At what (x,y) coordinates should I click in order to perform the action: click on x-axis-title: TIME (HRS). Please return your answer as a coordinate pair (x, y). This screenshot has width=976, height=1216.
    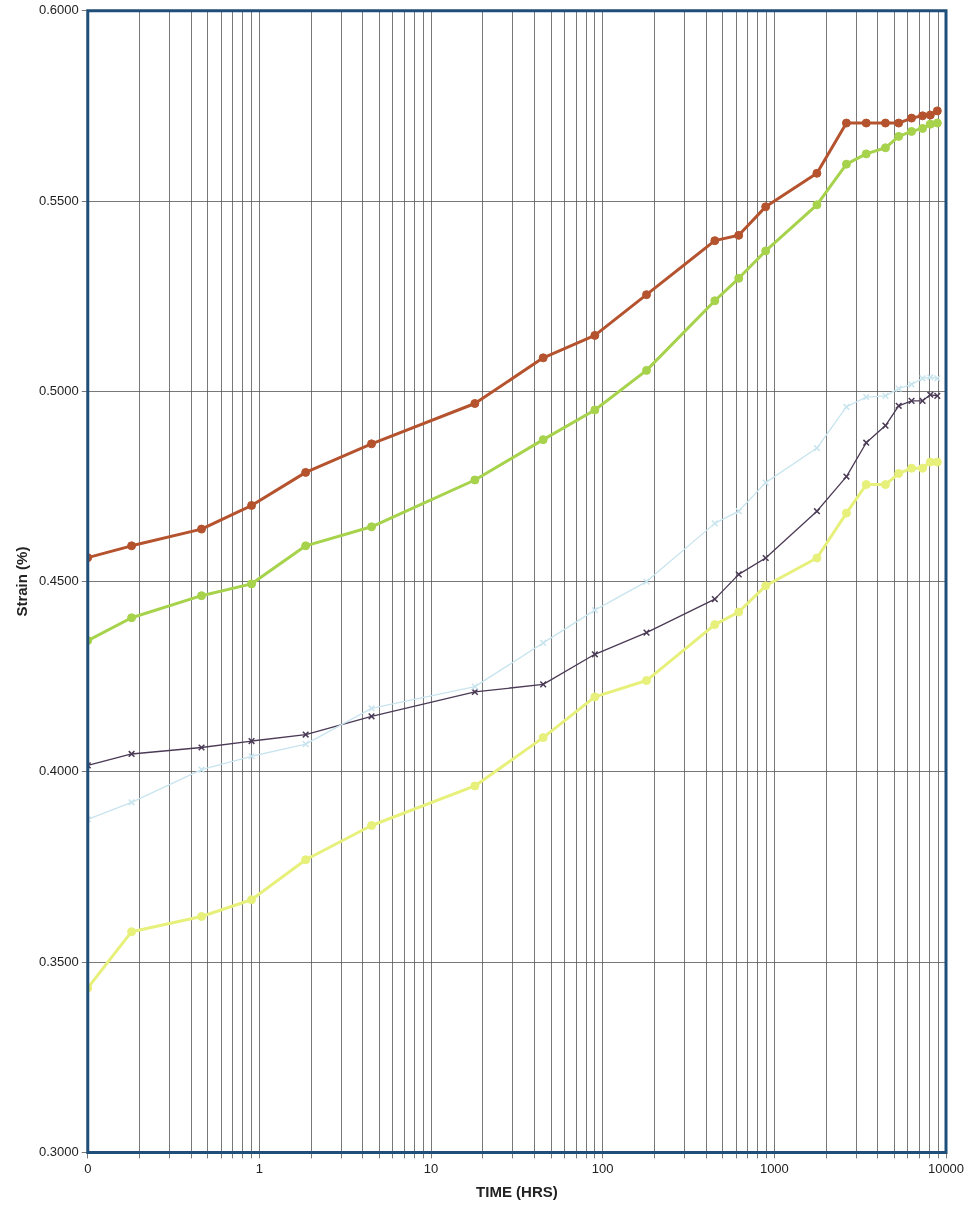
    Looking at the image, I should click on (517, 1192).